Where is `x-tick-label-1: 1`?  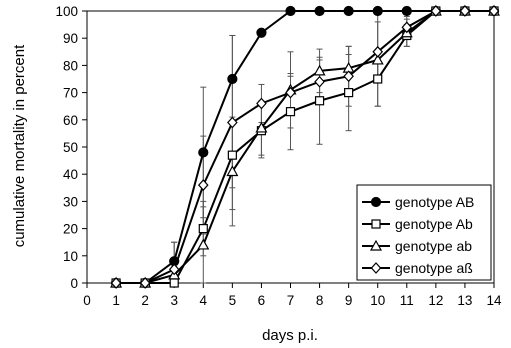
x-tick-label-1: 1 is located at coordinates (116, 300).